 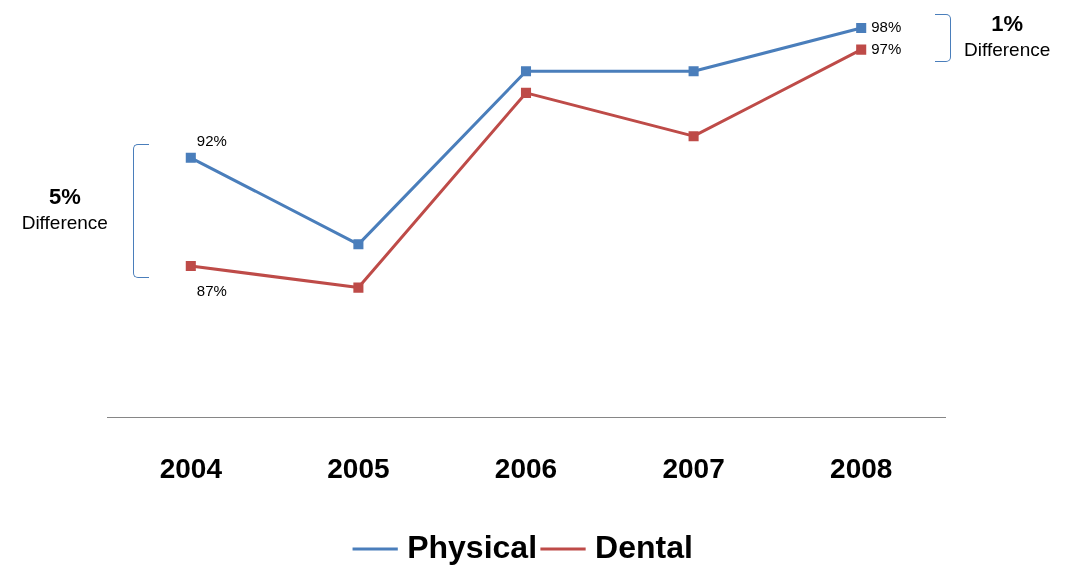 What do you see at coordinates (211, 290) in the screenshot?
I see `data-label: 87%` at bounding box center [211, 290].